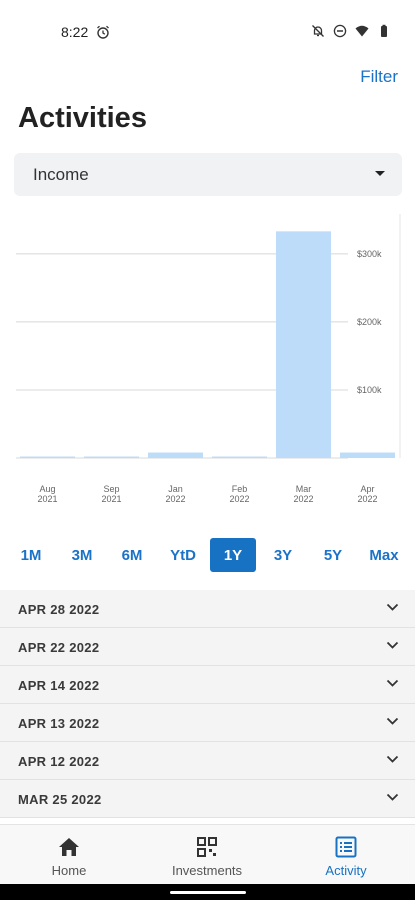 The image size is (415, 900). What do you see at coordinates (240, 489) in the screenshot?
I see `x-tick-label: Feb` at bounding box center [240, 489].